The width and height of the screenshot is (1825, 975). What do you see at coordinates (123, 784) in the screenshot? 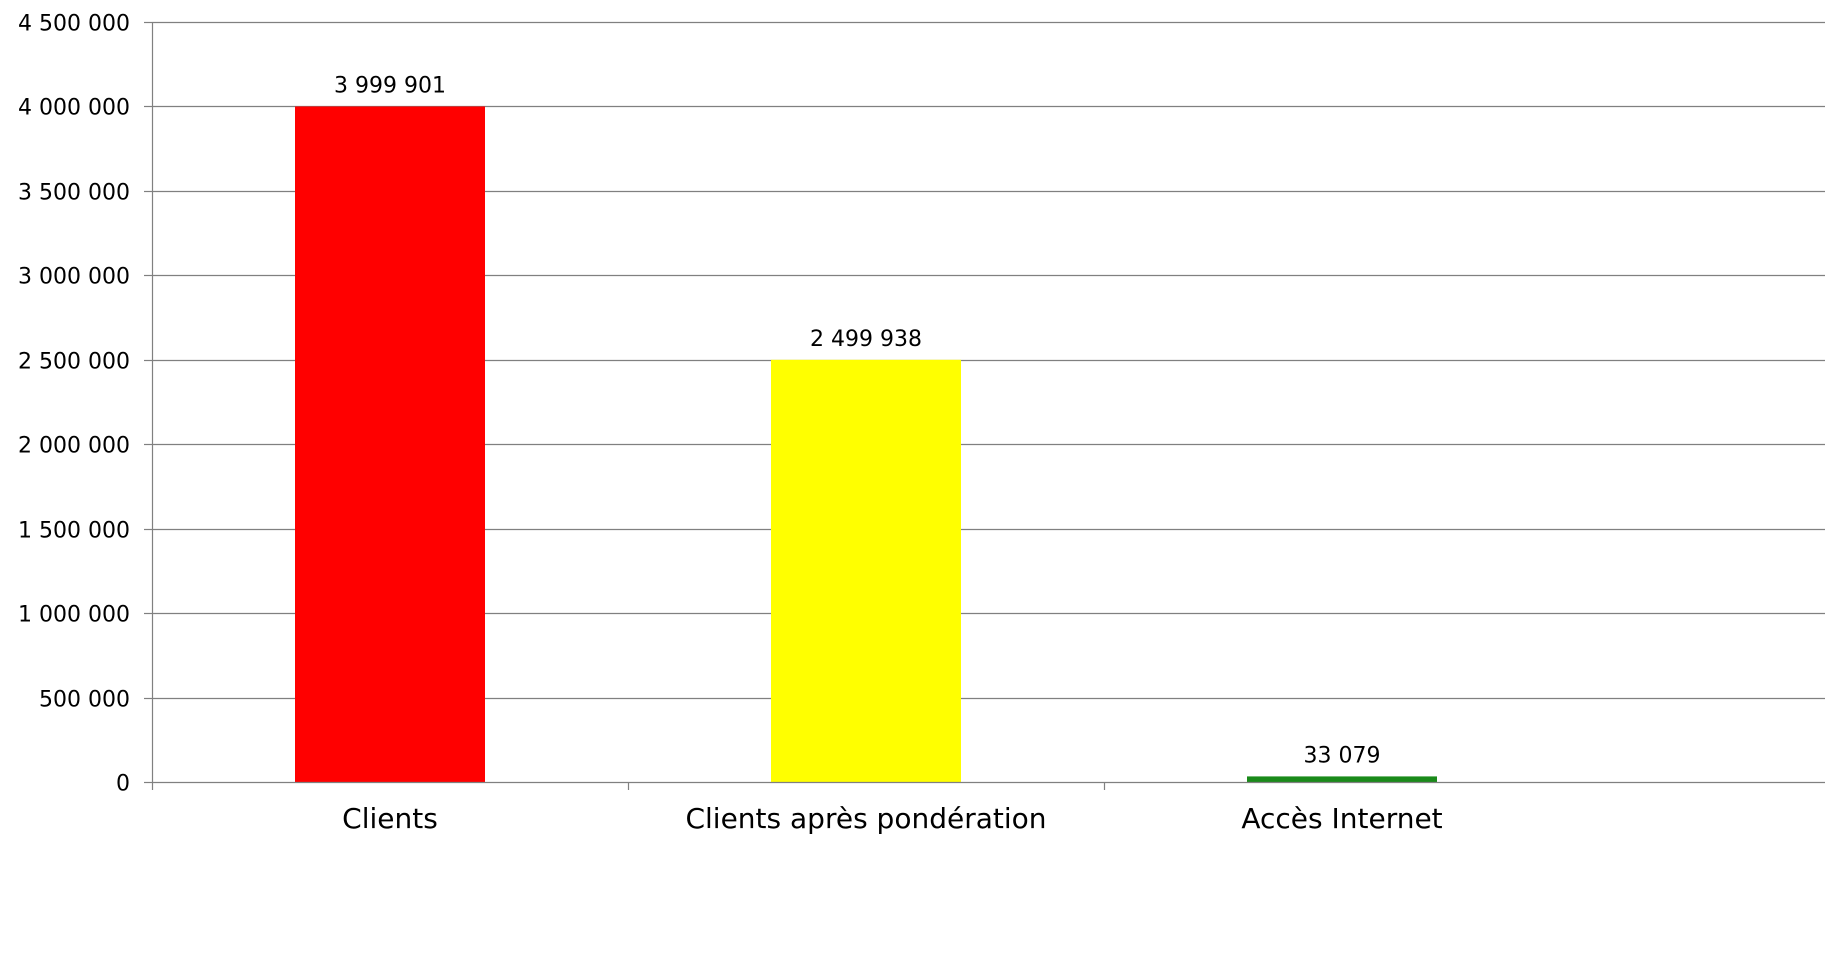
I see `y-tick-label: 0` at bounding box center [123, 784].